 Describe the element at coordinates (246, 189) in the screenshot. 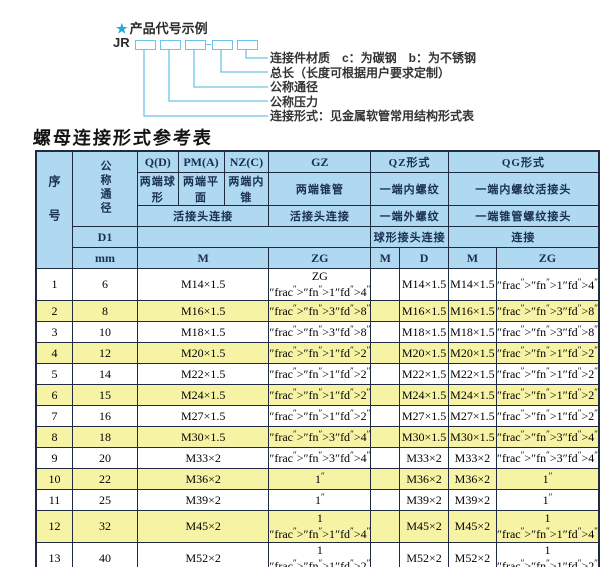

I see `header-nz-sub: 两端内锥` at that location.